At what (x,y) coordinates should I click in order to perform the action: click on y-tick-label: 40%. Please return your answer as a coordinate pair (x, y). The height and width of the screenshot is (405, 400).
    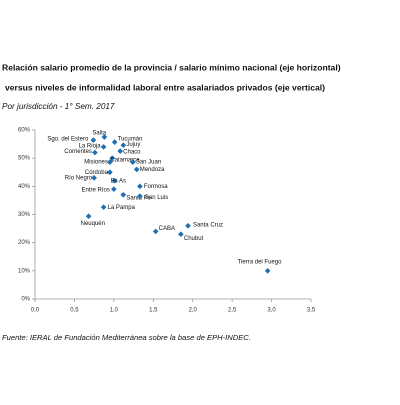
    Looking at the image, I should click on (24, 187).